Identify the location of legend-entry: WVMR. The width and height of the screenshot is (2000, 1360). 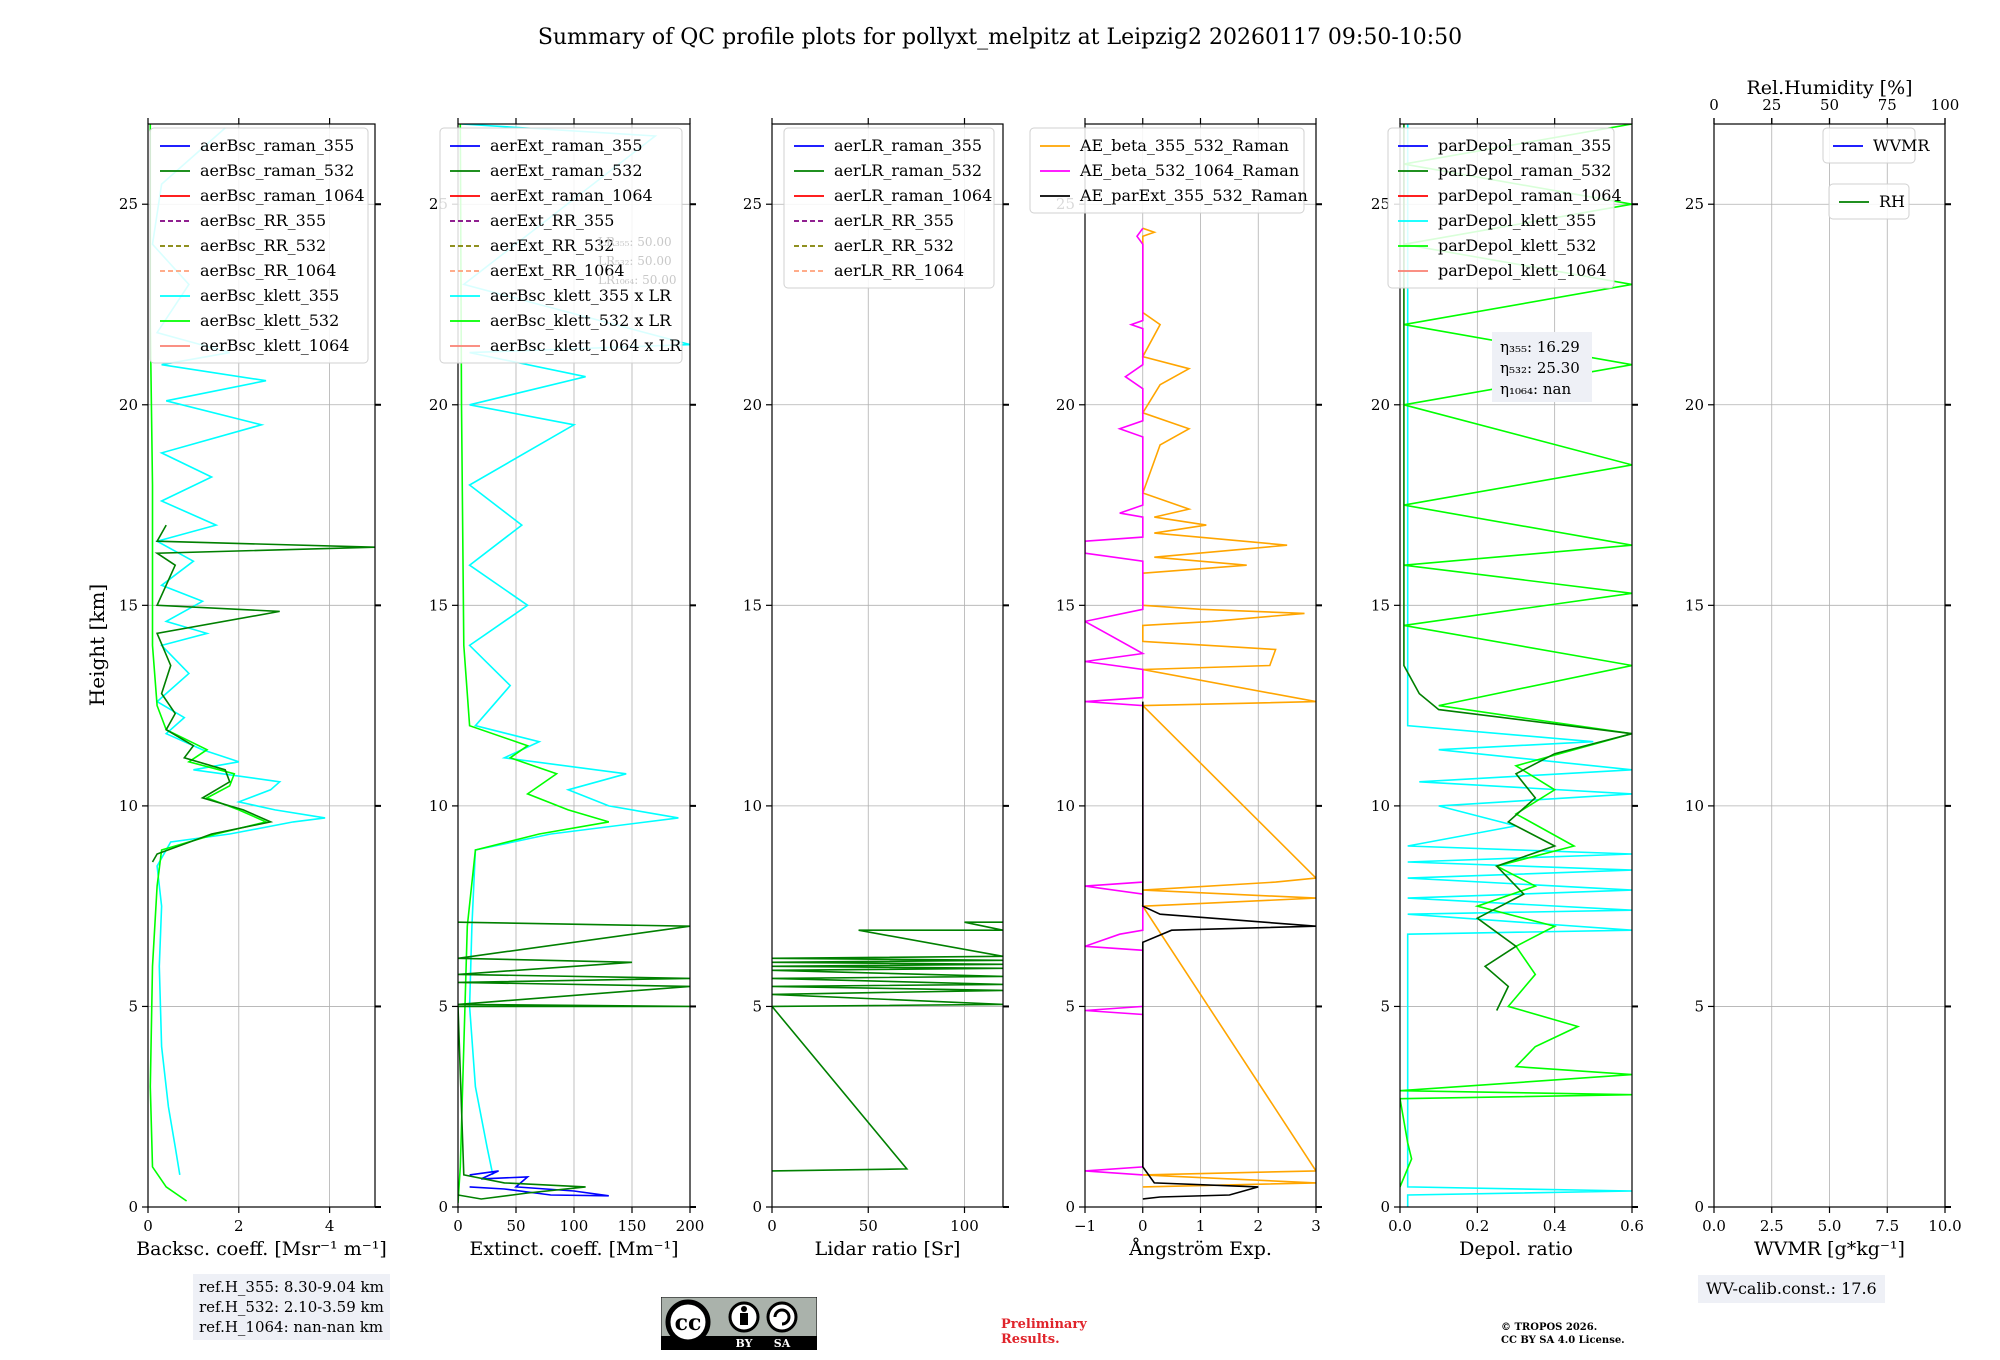
(1901, 145).